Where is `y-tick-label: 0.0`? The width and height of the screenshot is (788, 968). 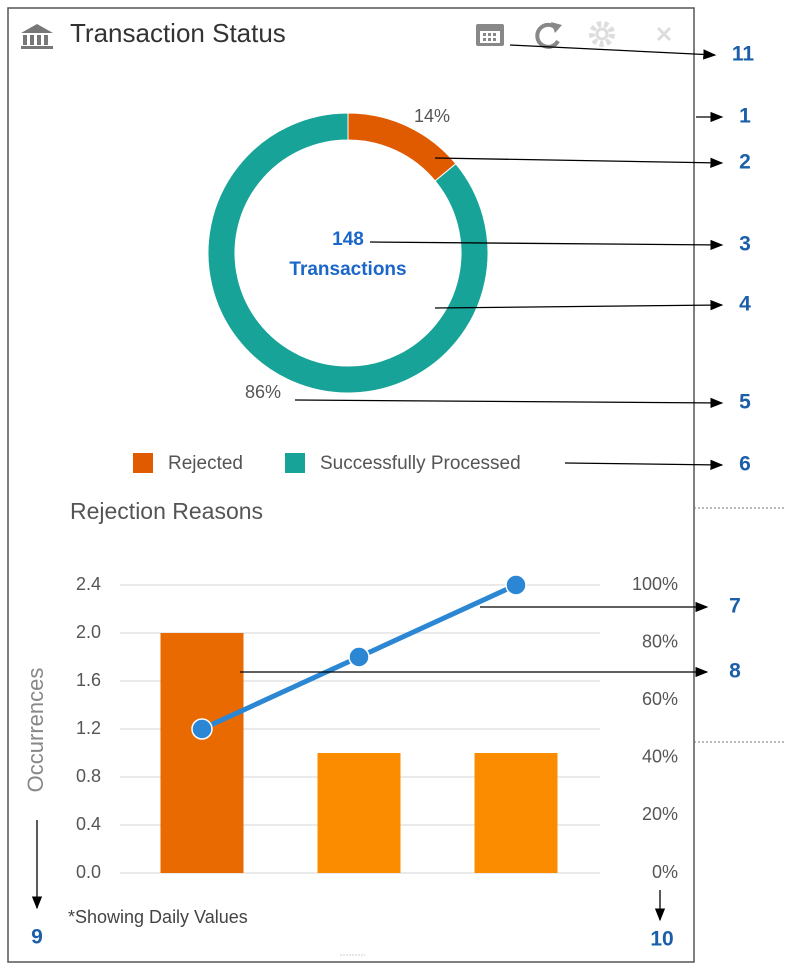 y-tick-label: 0.0 is located at coordinates (88, 872).